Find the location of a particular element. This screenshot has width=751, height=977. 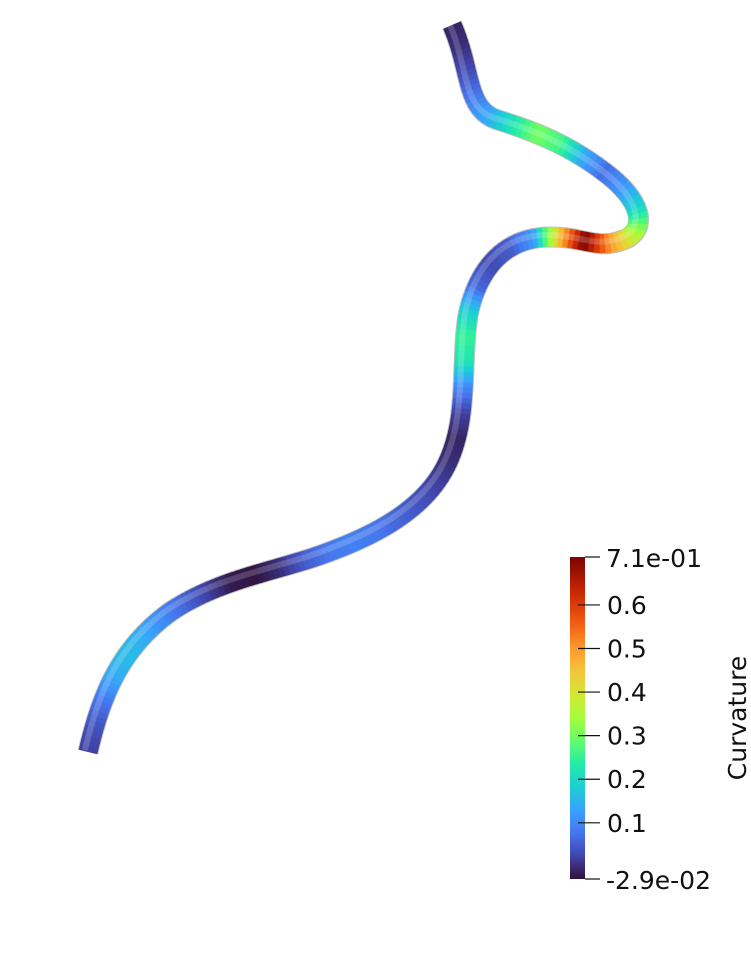

scalar-bar-max-label: 7.1e-01 is located at coordinates (654, 558).